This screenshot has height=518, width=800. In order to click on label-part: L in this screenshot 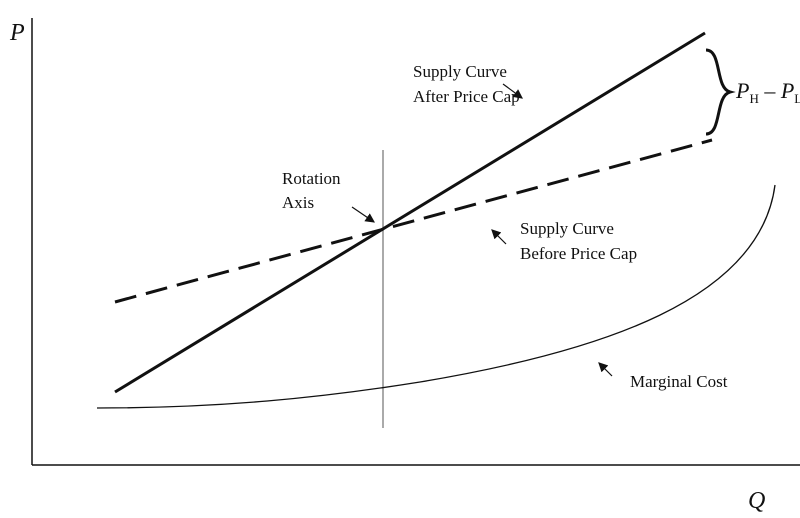, I will do `click(797, 98)`.